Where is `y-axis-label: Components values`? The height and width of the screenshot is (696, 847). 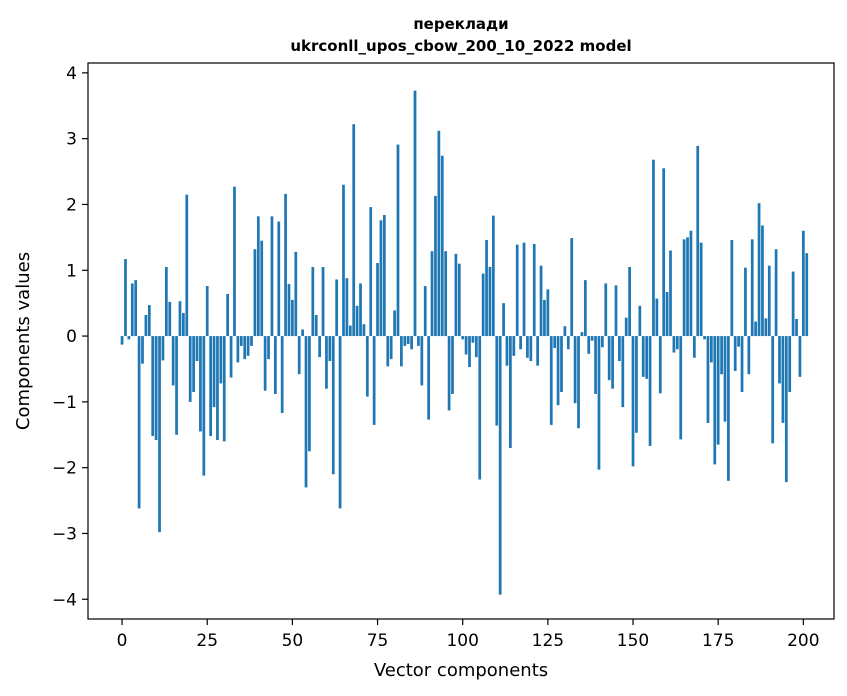 y-axis-label: Components values is located at coordinates (23, 341).